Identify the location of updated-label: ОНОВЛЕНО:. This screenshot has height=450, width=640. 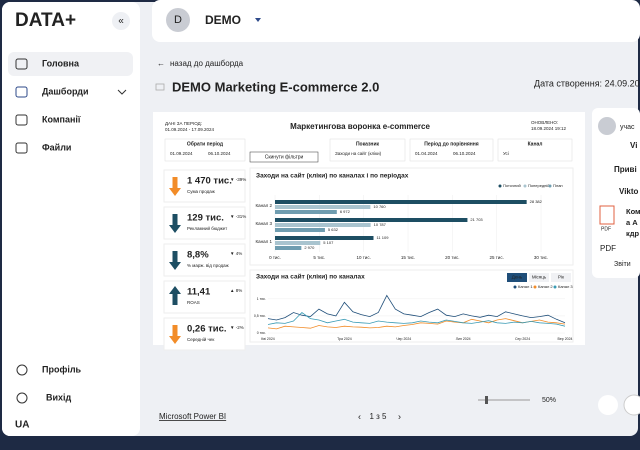
(544, 122).